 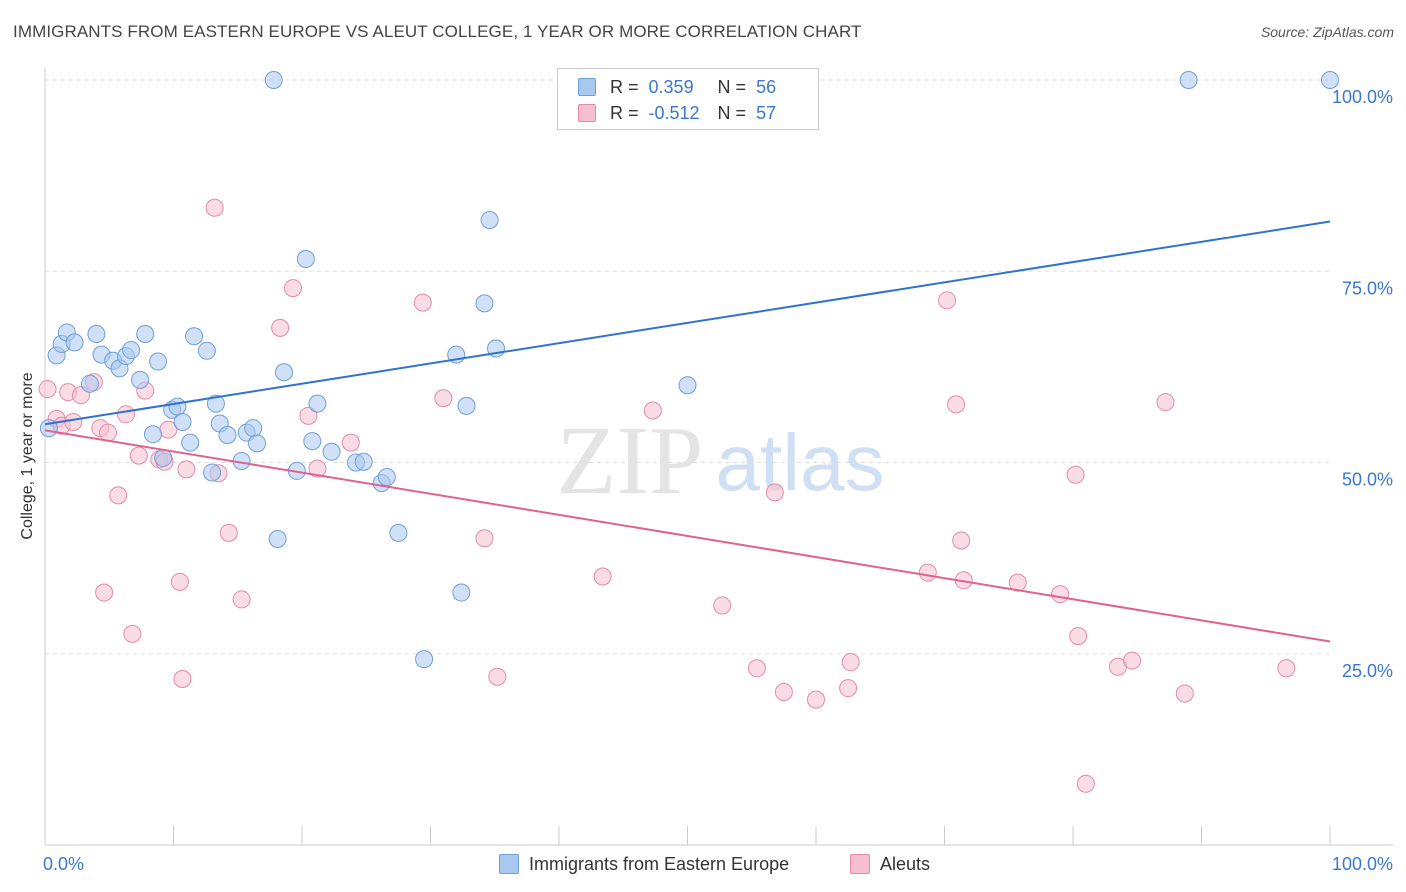 I want to click on legend-n-label: N =, so click(x=732, y=86).